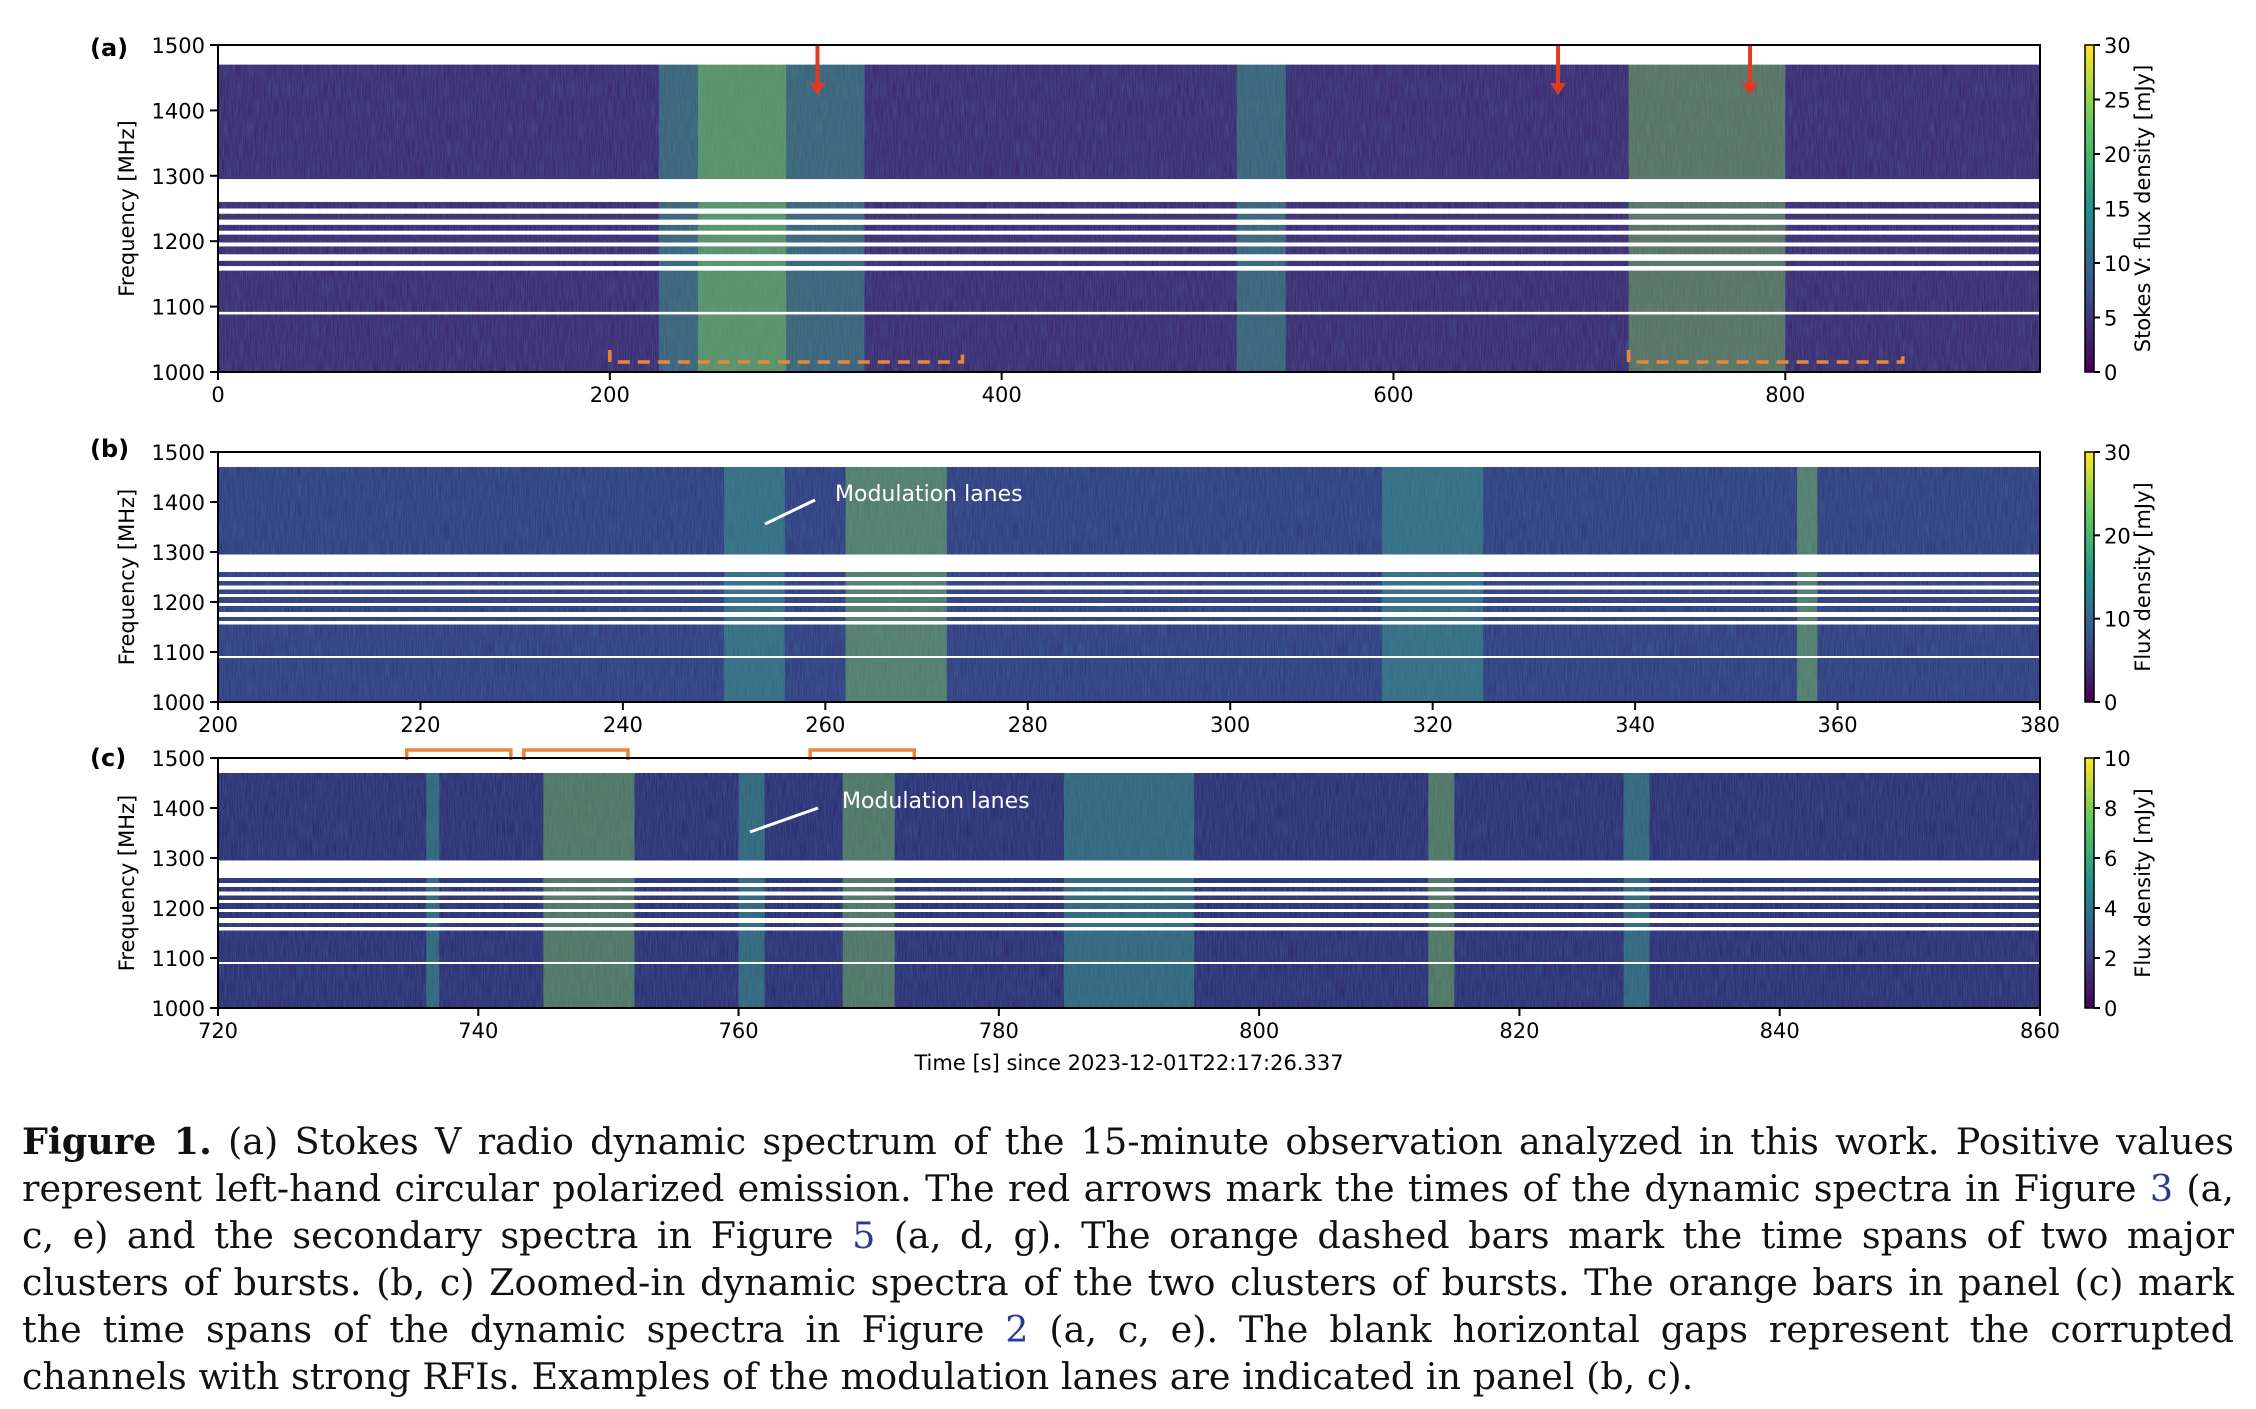  I want to click on rfi-gaps, so click(1129, 861).